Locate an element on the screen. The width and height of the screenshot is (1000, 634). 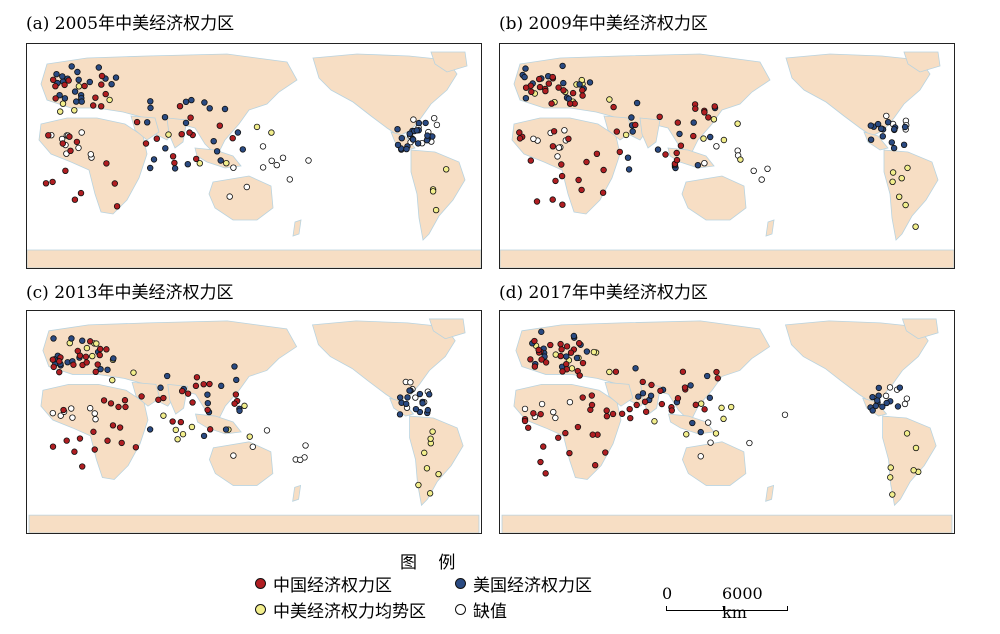
legend-label-china: 中国经济权力区 is located at coordinates (332, 586).